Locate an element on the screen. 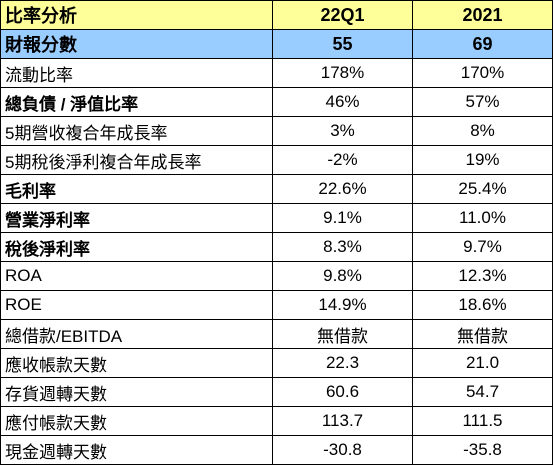 Image resolution: width=554 pixels, height=466 pixels. row-label: 5期營收複合年成長率 is located at coordinates (136, 131).